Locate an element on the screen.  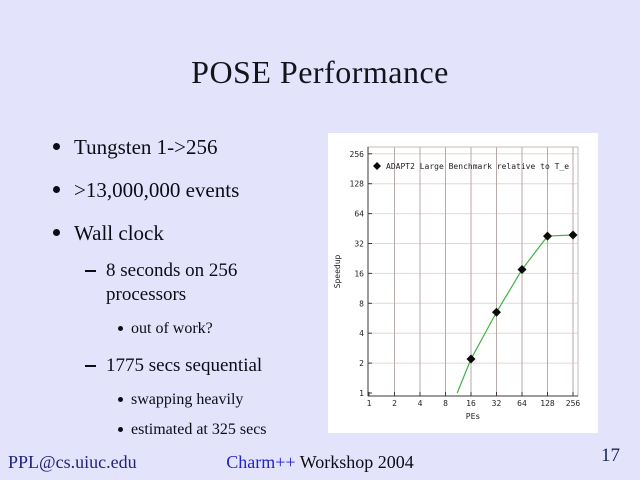
list-item: 1775 secs sequential is located at coordinates (204, 366).